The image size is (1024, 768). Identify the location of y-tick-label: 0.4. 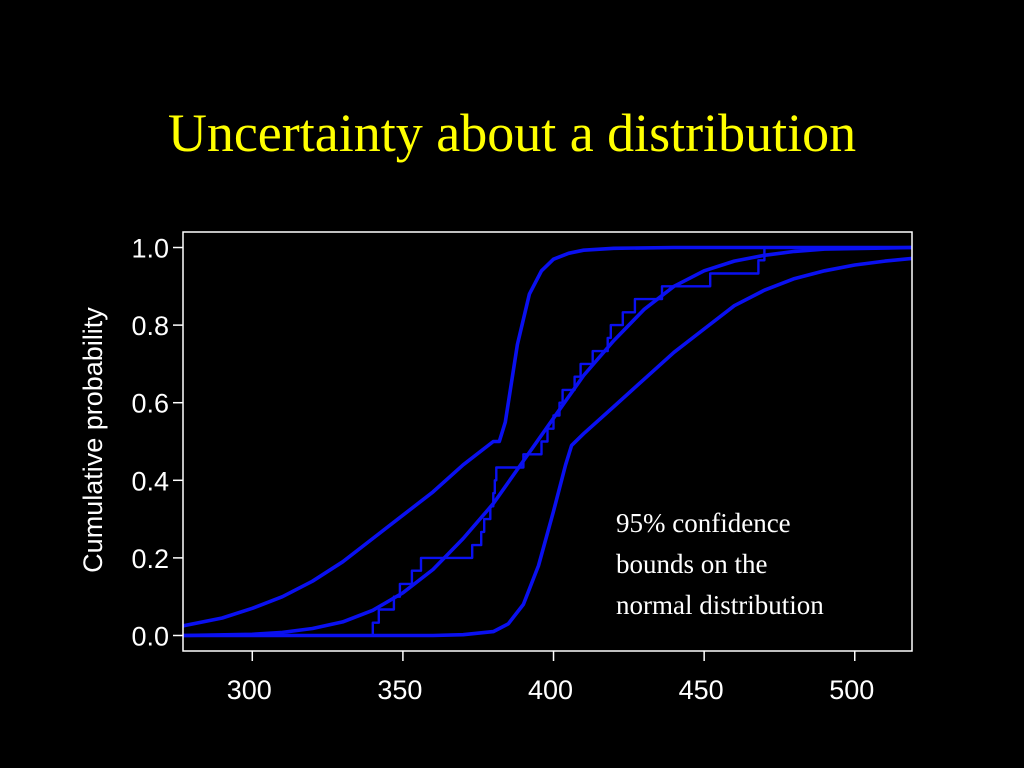
(150, 481).